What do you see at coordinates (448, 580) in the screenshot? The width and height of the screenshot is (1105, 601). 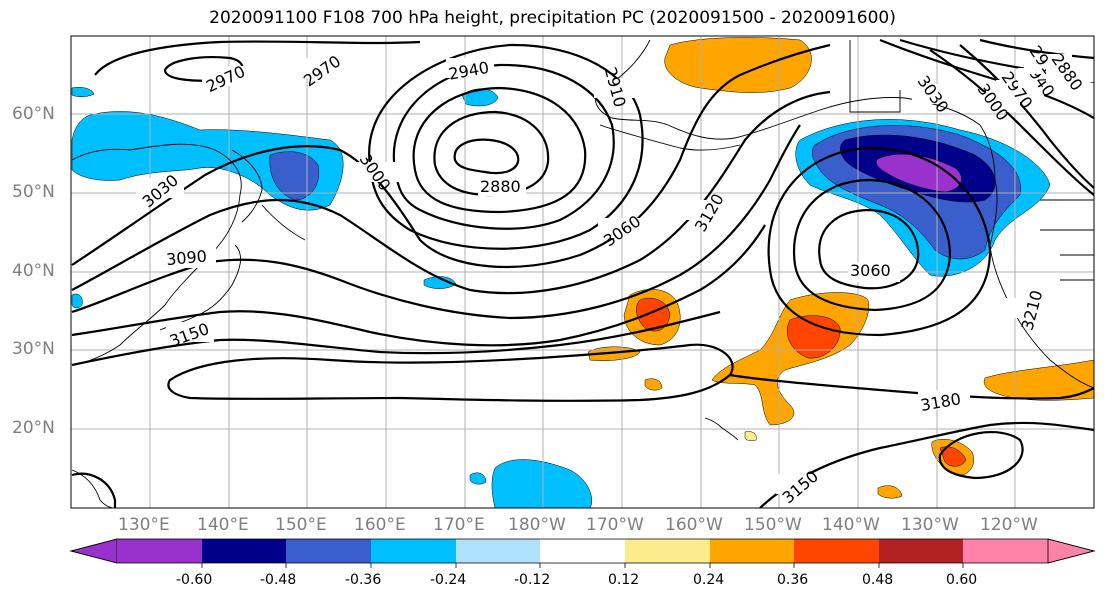 I see `colorbar-tick-label: -0.24` at bounding box center [448, 580].